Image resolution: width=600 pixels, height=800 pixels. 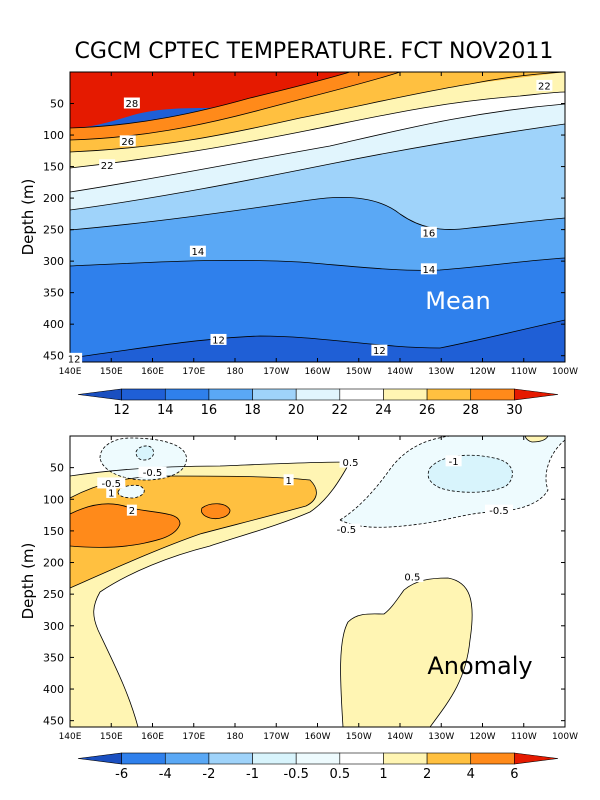 What do you see at coordinates (383, 774) in the screenshot?
I see `anomaly-colorbar-label: 1` at bounding box center [383, 774].